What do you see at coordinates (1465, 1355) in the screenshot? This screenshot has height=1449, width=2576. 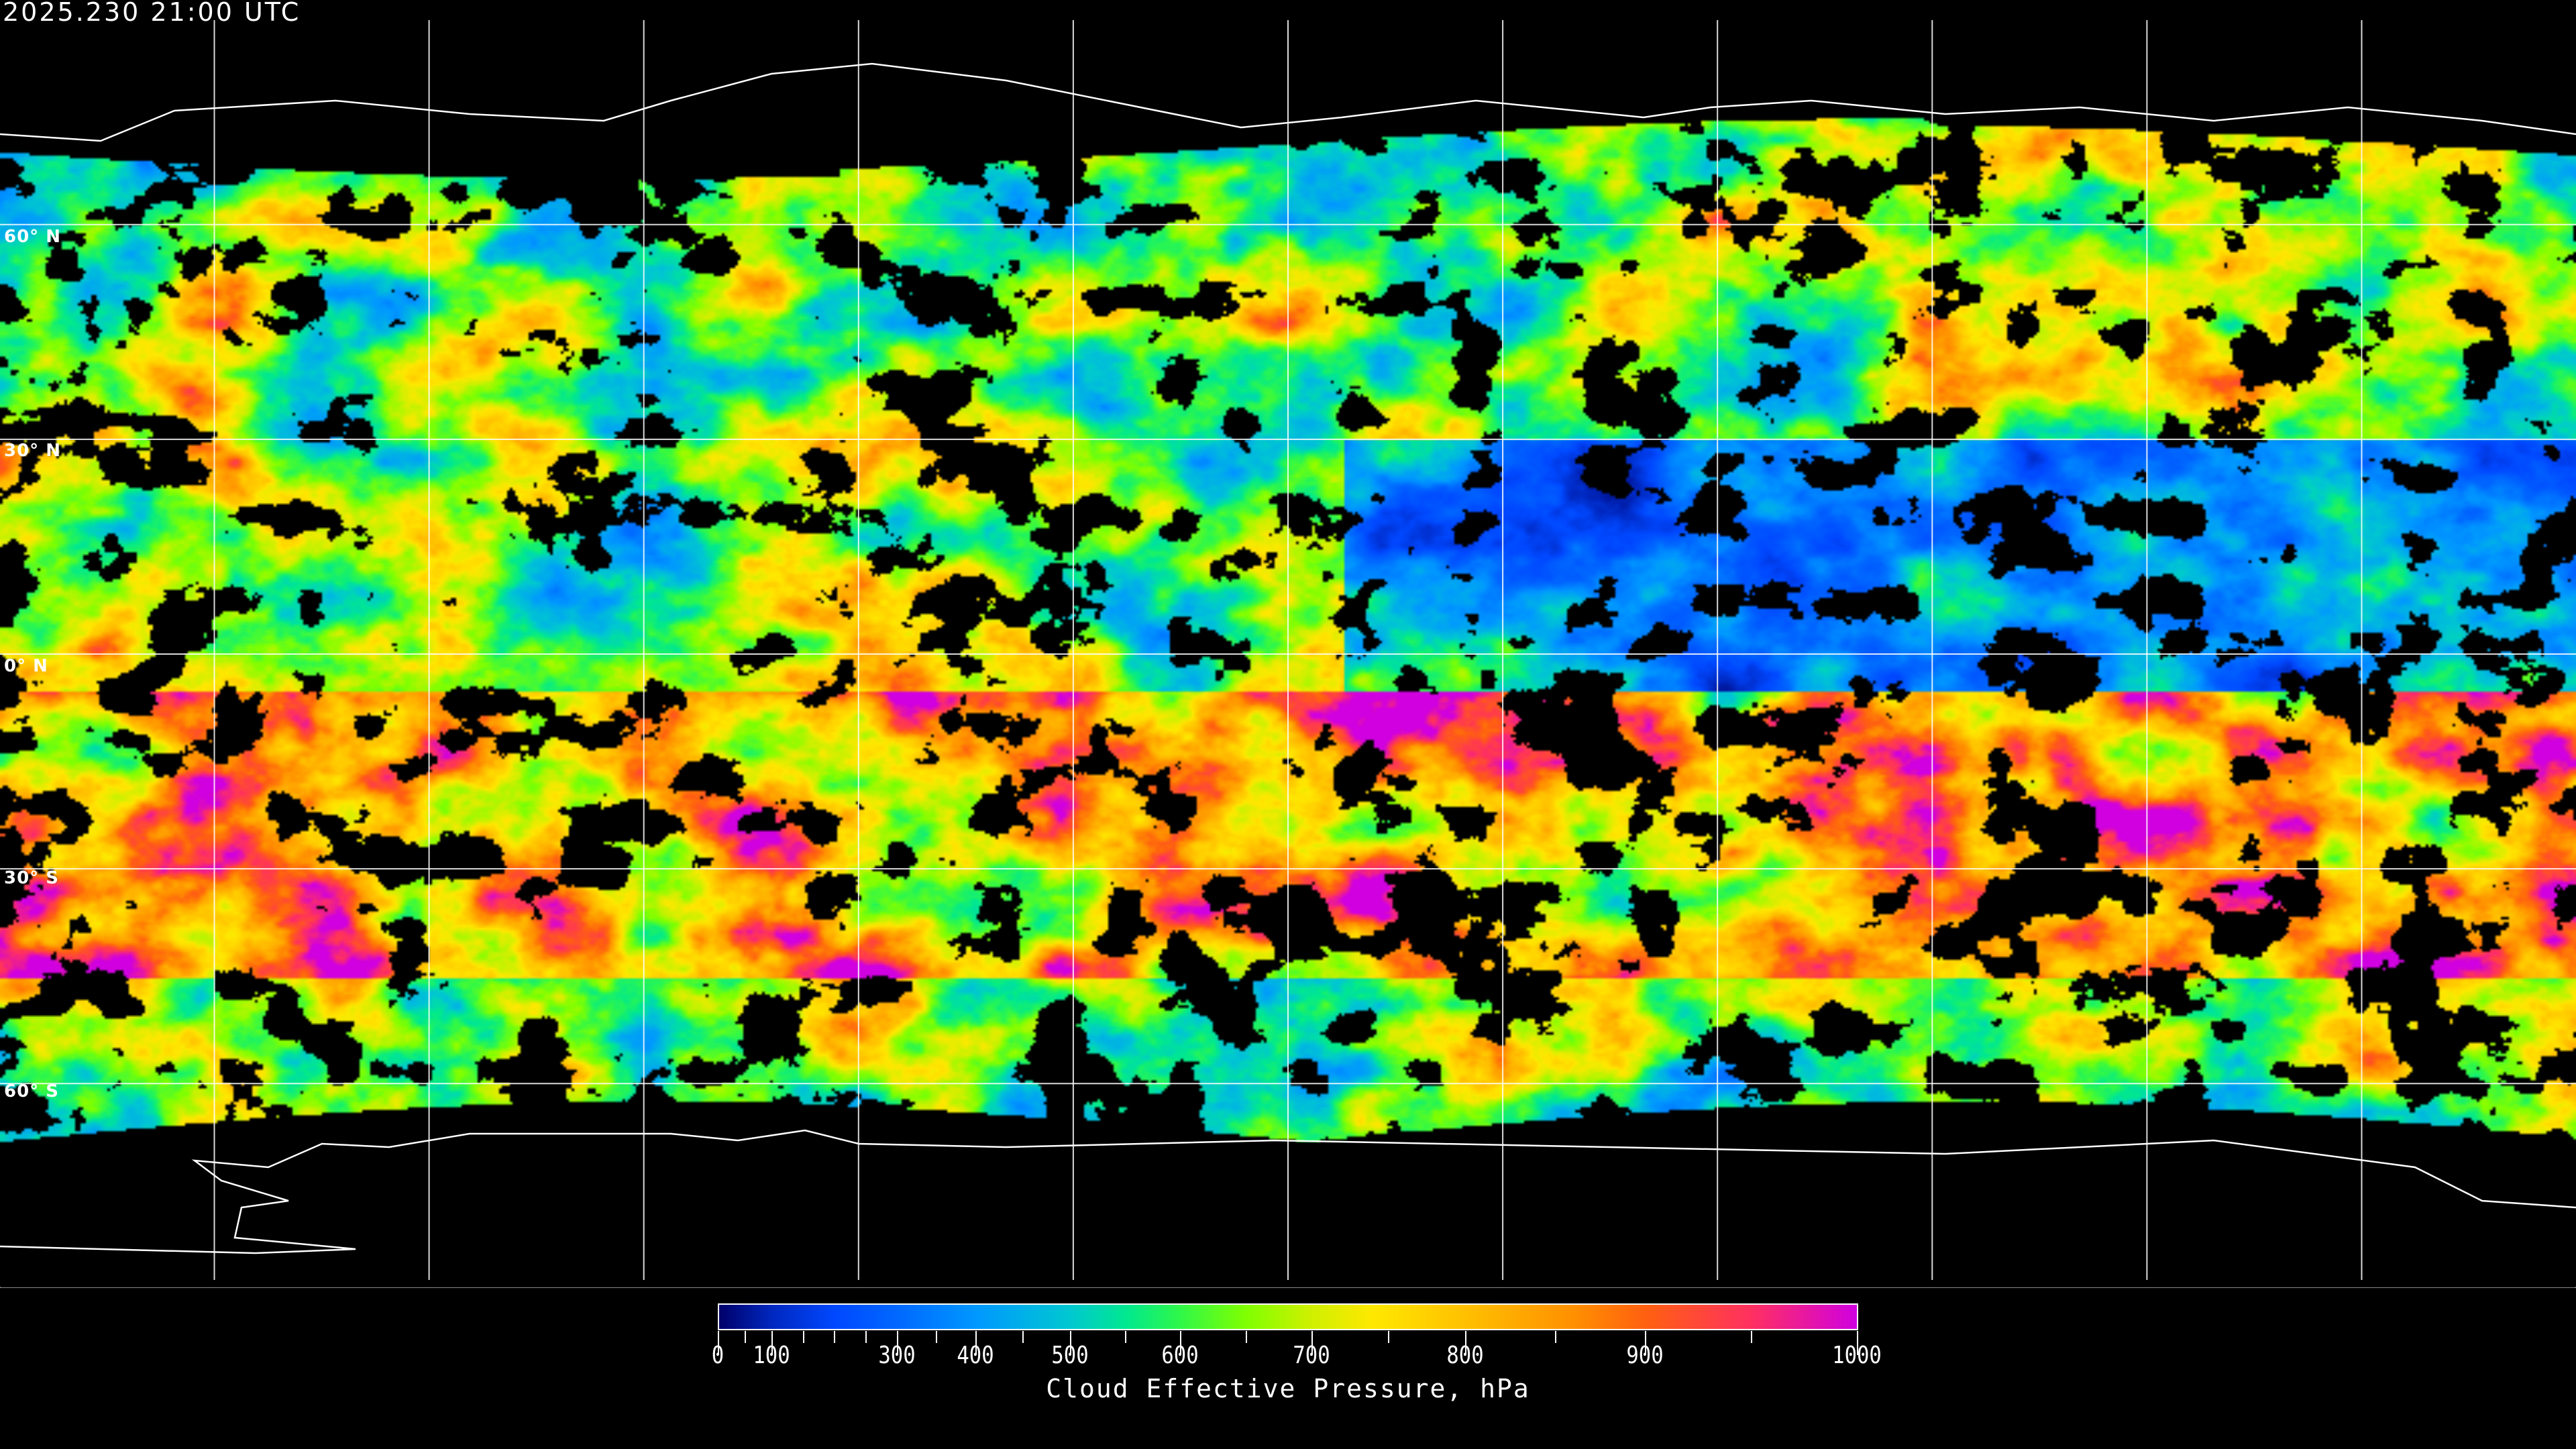 I see `tick-label-800: 800` at bounding box center [1465, 1355].